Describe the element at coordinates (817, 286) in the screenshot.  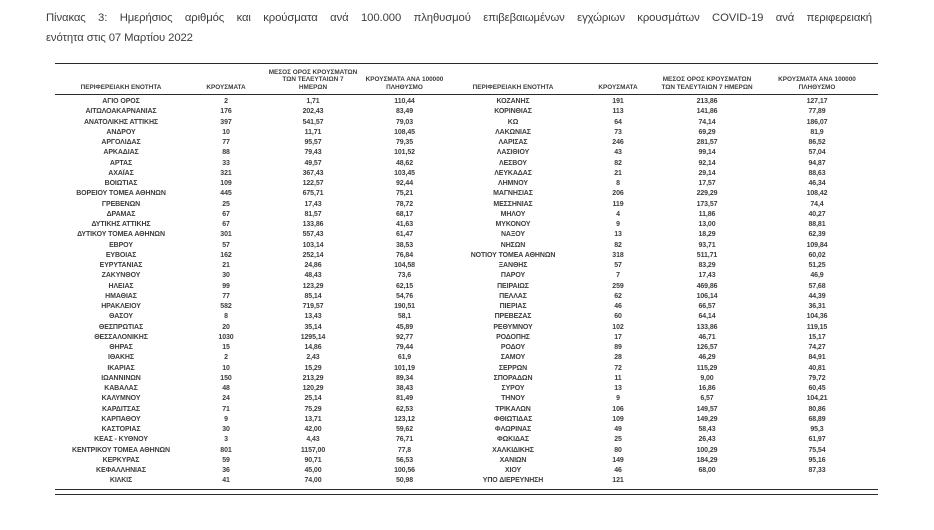
I see `cell-per-100k: 57,68` at that location.